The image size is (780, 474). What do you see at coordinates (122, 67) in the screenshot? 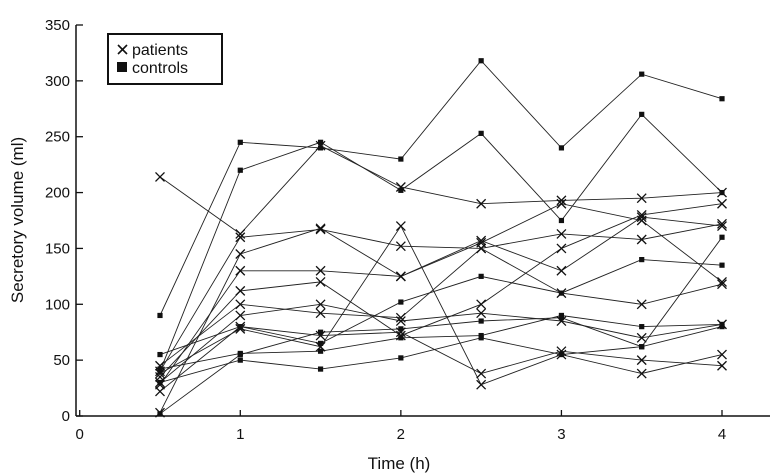
I see `legend-controls-marker` at bounding box center [122, 67].